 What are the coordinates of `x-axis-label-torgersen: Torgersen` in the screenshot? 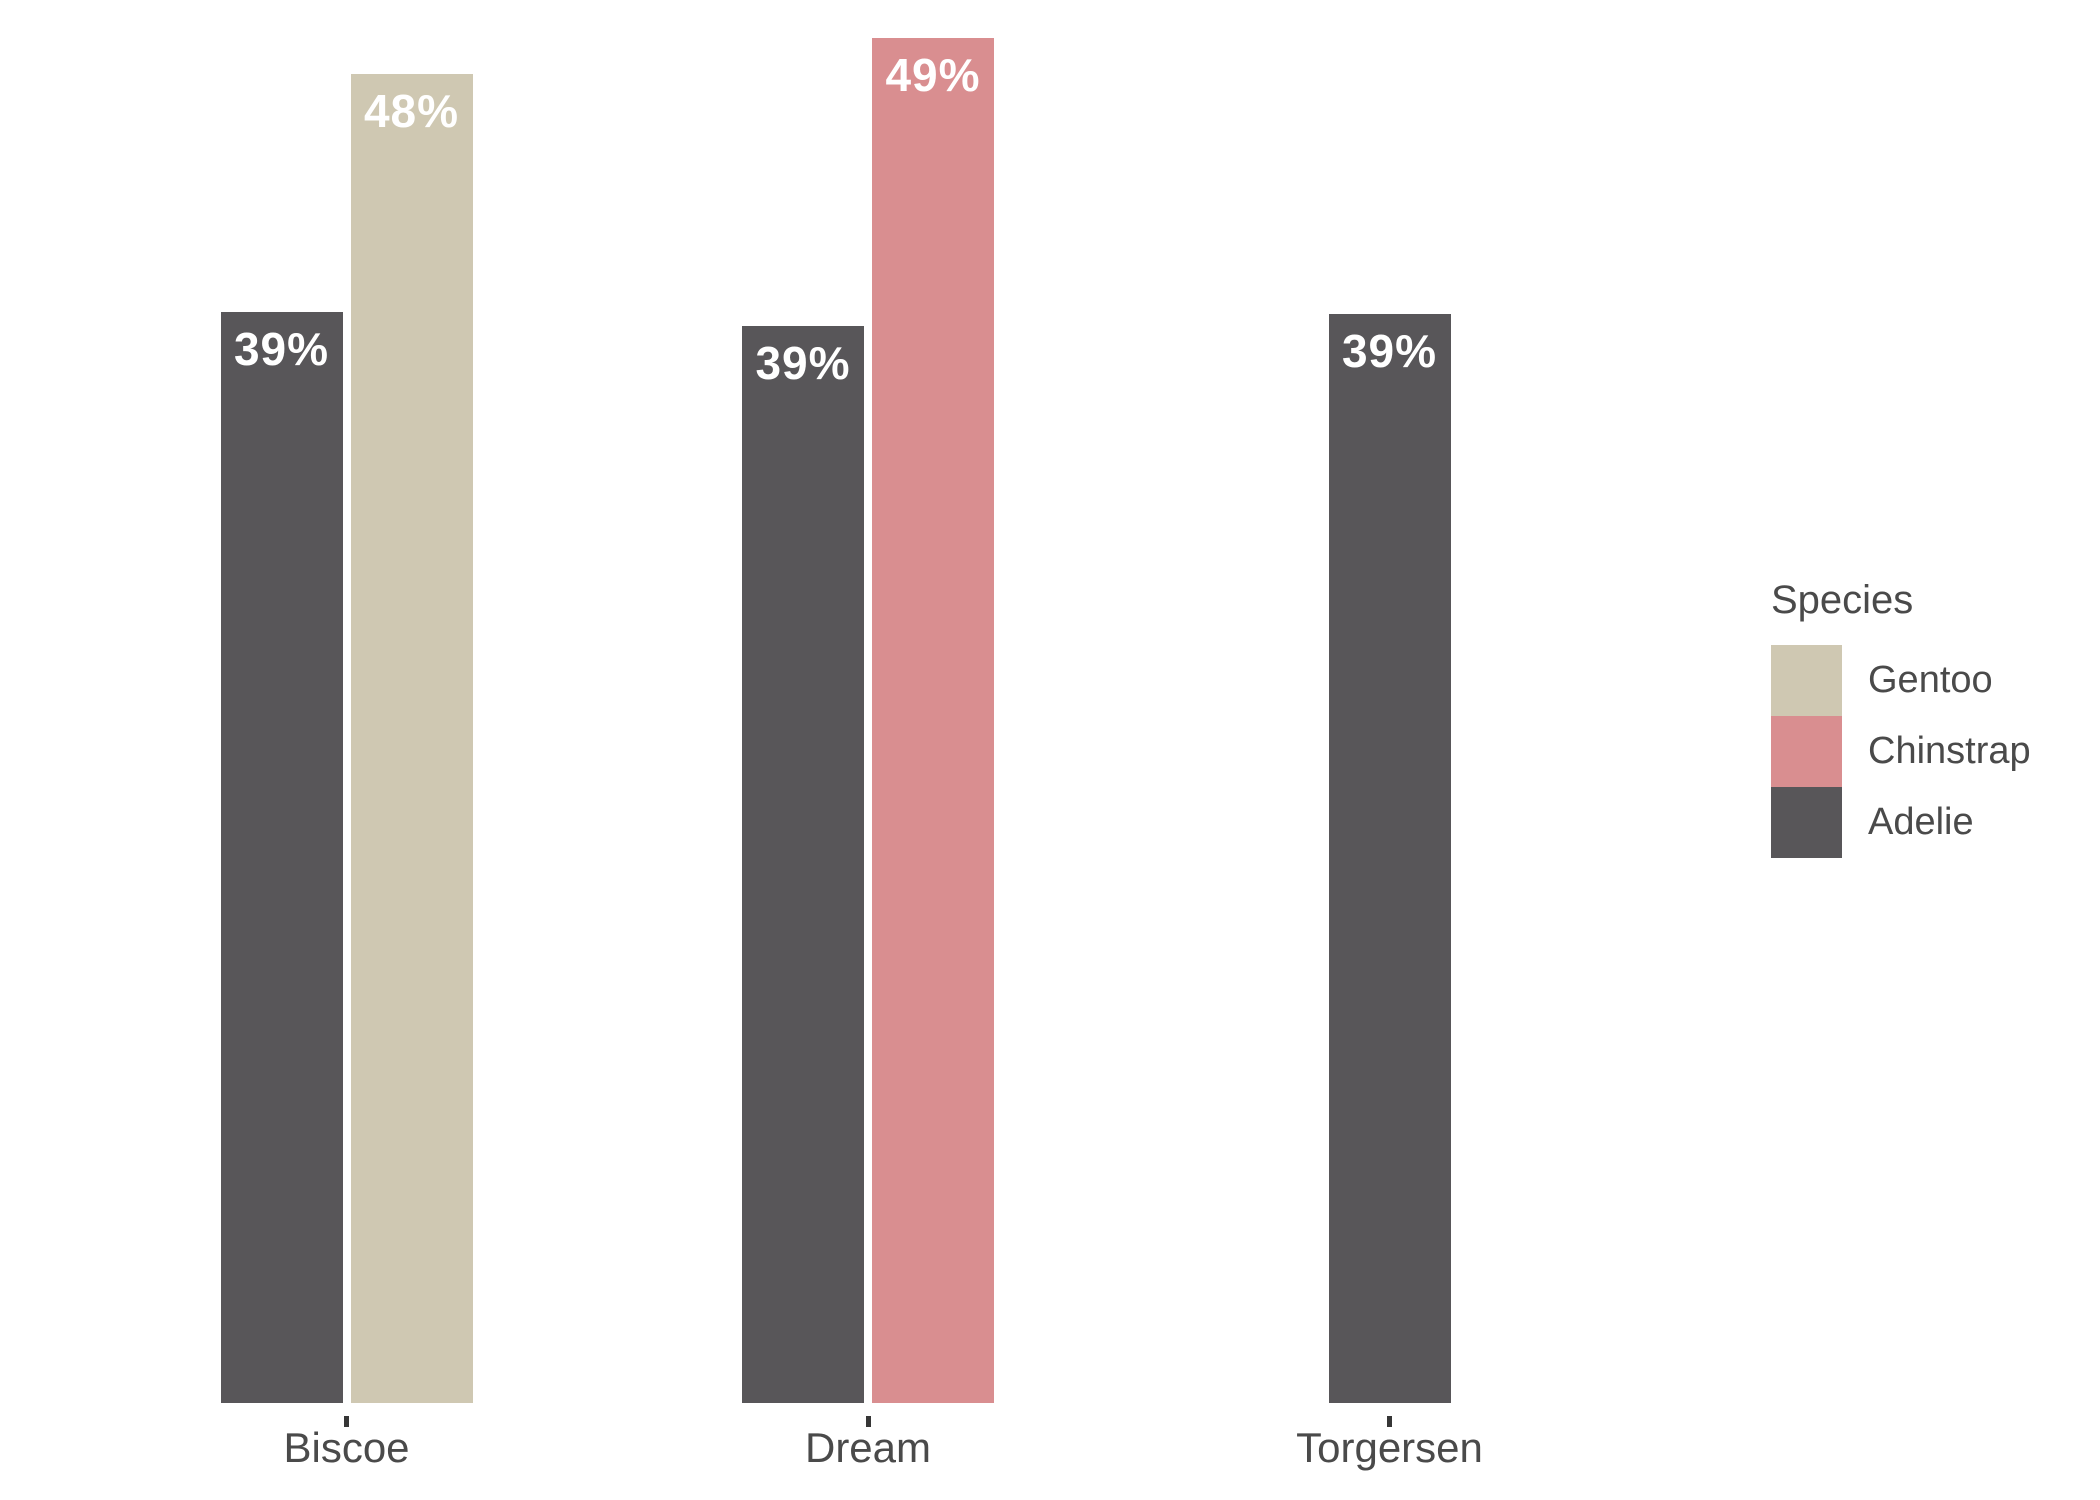 It's located at (1389, 1447).